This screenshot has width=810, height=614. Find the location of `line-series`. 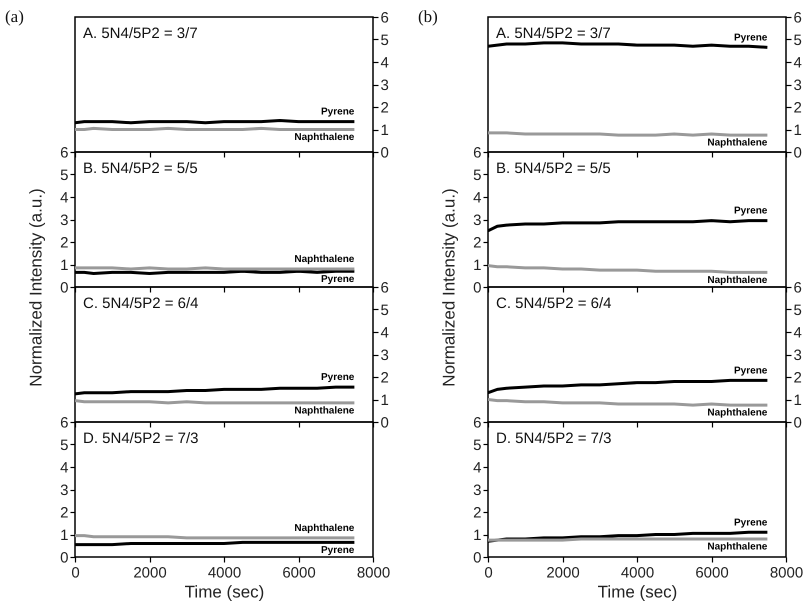

line-series is located at coordinates (628, 269).